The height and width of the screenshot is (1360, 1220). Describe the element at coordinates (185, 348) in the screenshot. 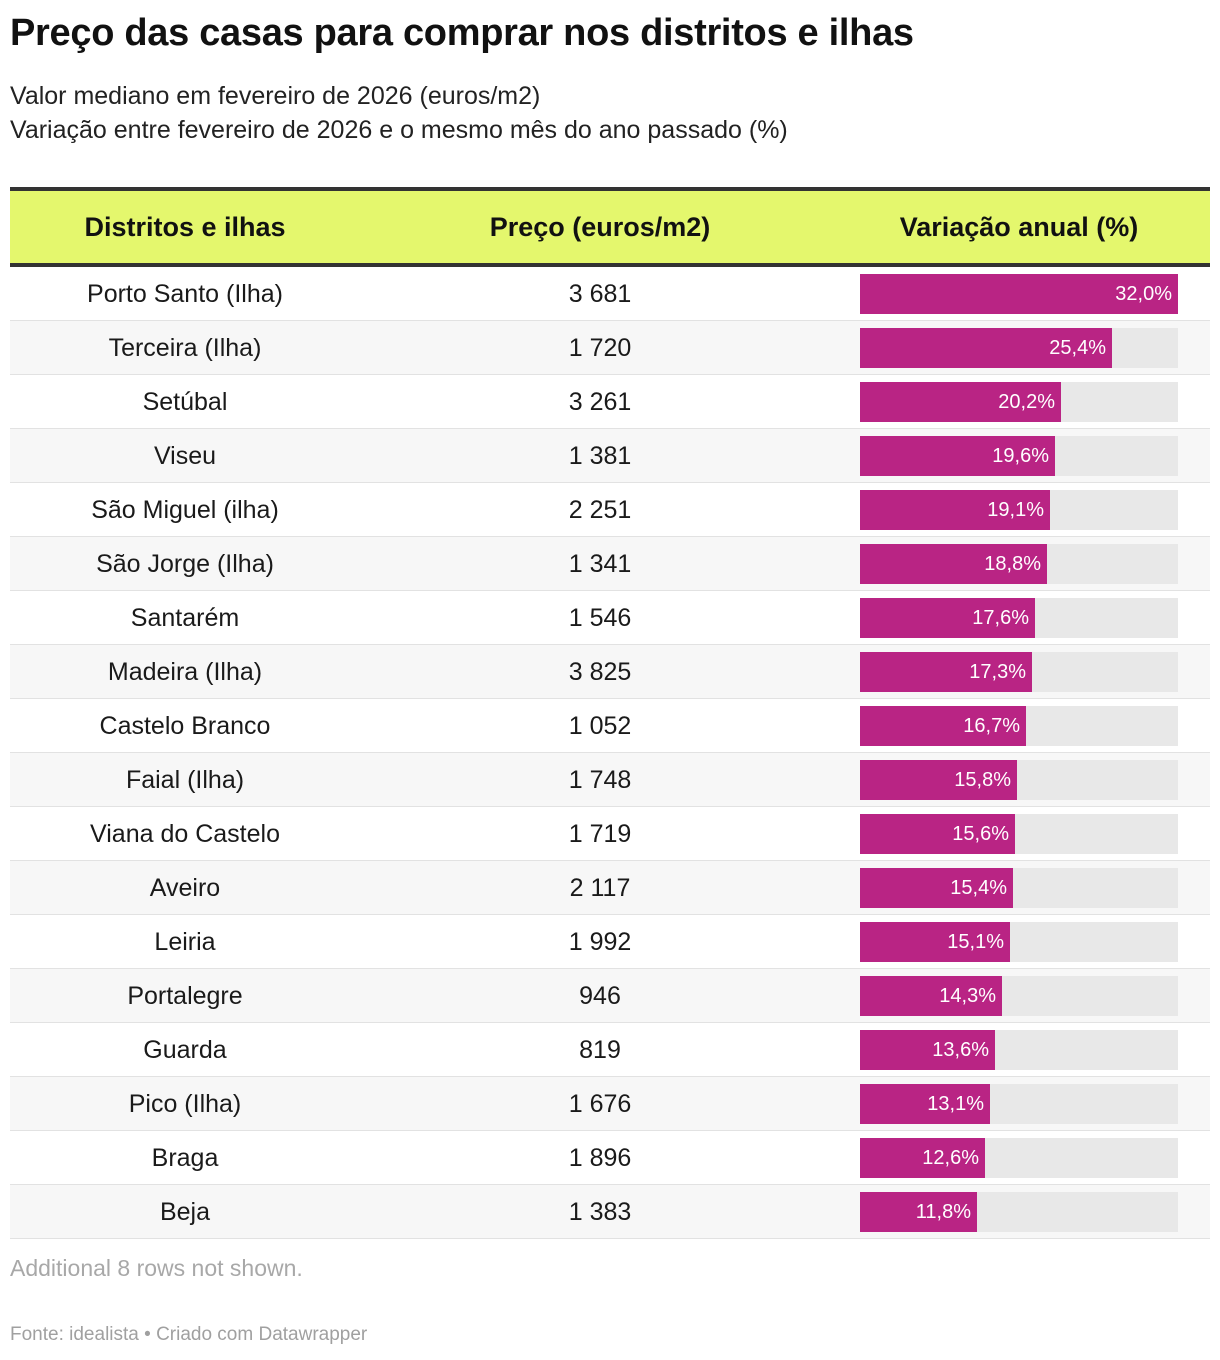

I see `cell-district: Terceira (Ilha)` at that location.